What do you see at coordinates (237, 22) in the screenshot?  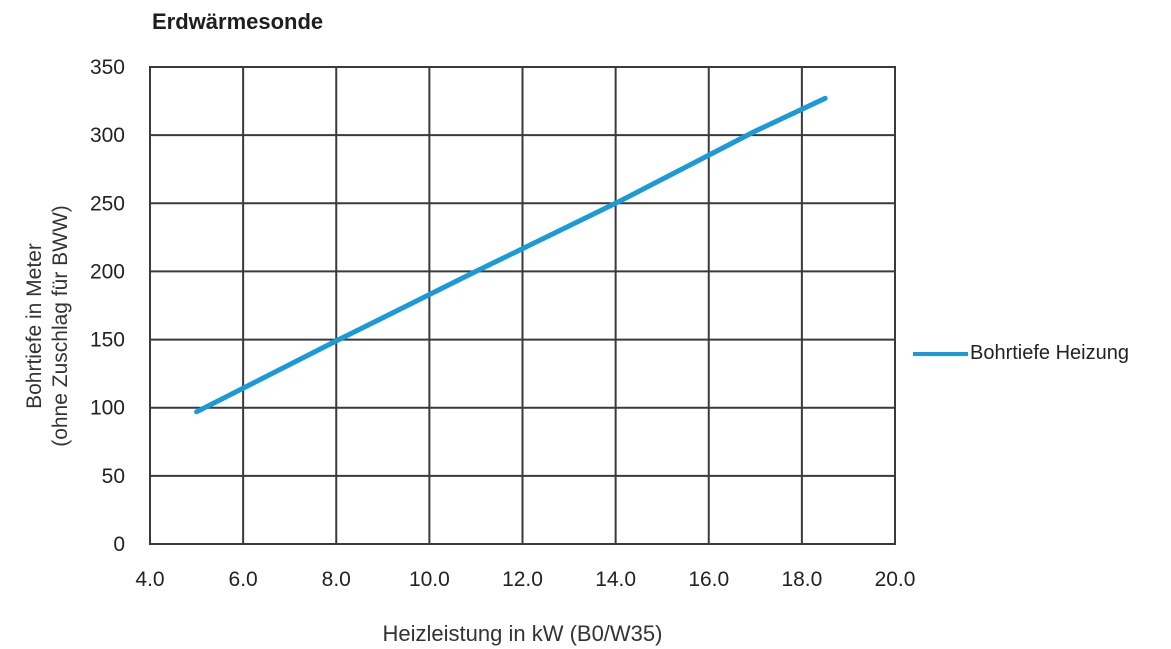 I see `chart-title: Erdwärmesonde` at bounding box center [237, 22].